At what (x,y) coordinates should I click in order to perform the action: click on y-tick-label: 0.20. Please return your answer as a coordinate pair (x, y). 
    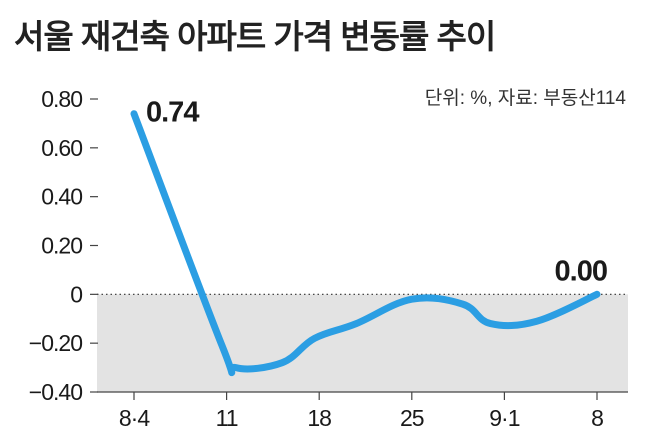
    Looking at the image, I should click on (61, 246).